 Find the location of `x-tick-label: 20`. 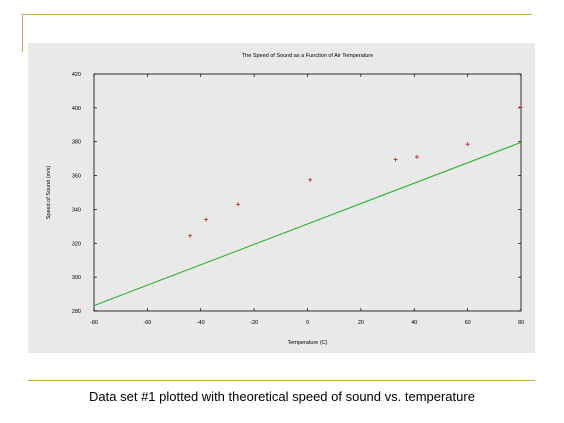

x-tick-label: 20 is located at coordinates (361, 323).